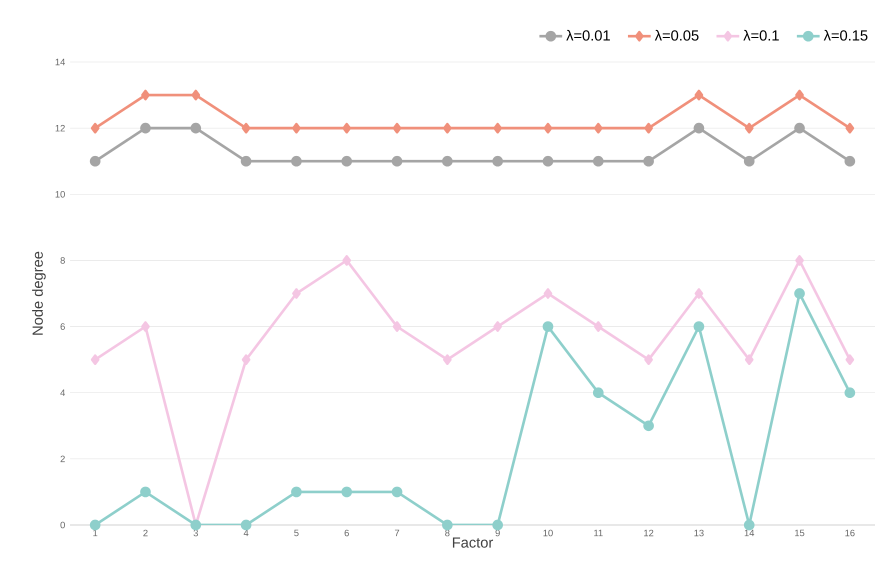  I want to click on legend-label: λ=0.1, so click(761, 35).